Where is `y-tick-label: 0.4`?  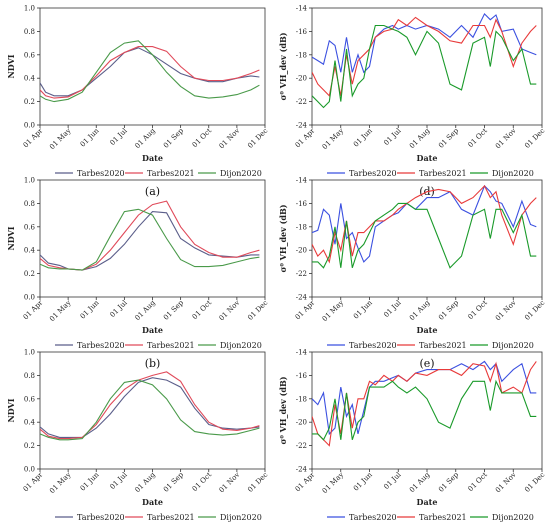 y-tick-label: 0.4 is located at coordinates (30, 79).